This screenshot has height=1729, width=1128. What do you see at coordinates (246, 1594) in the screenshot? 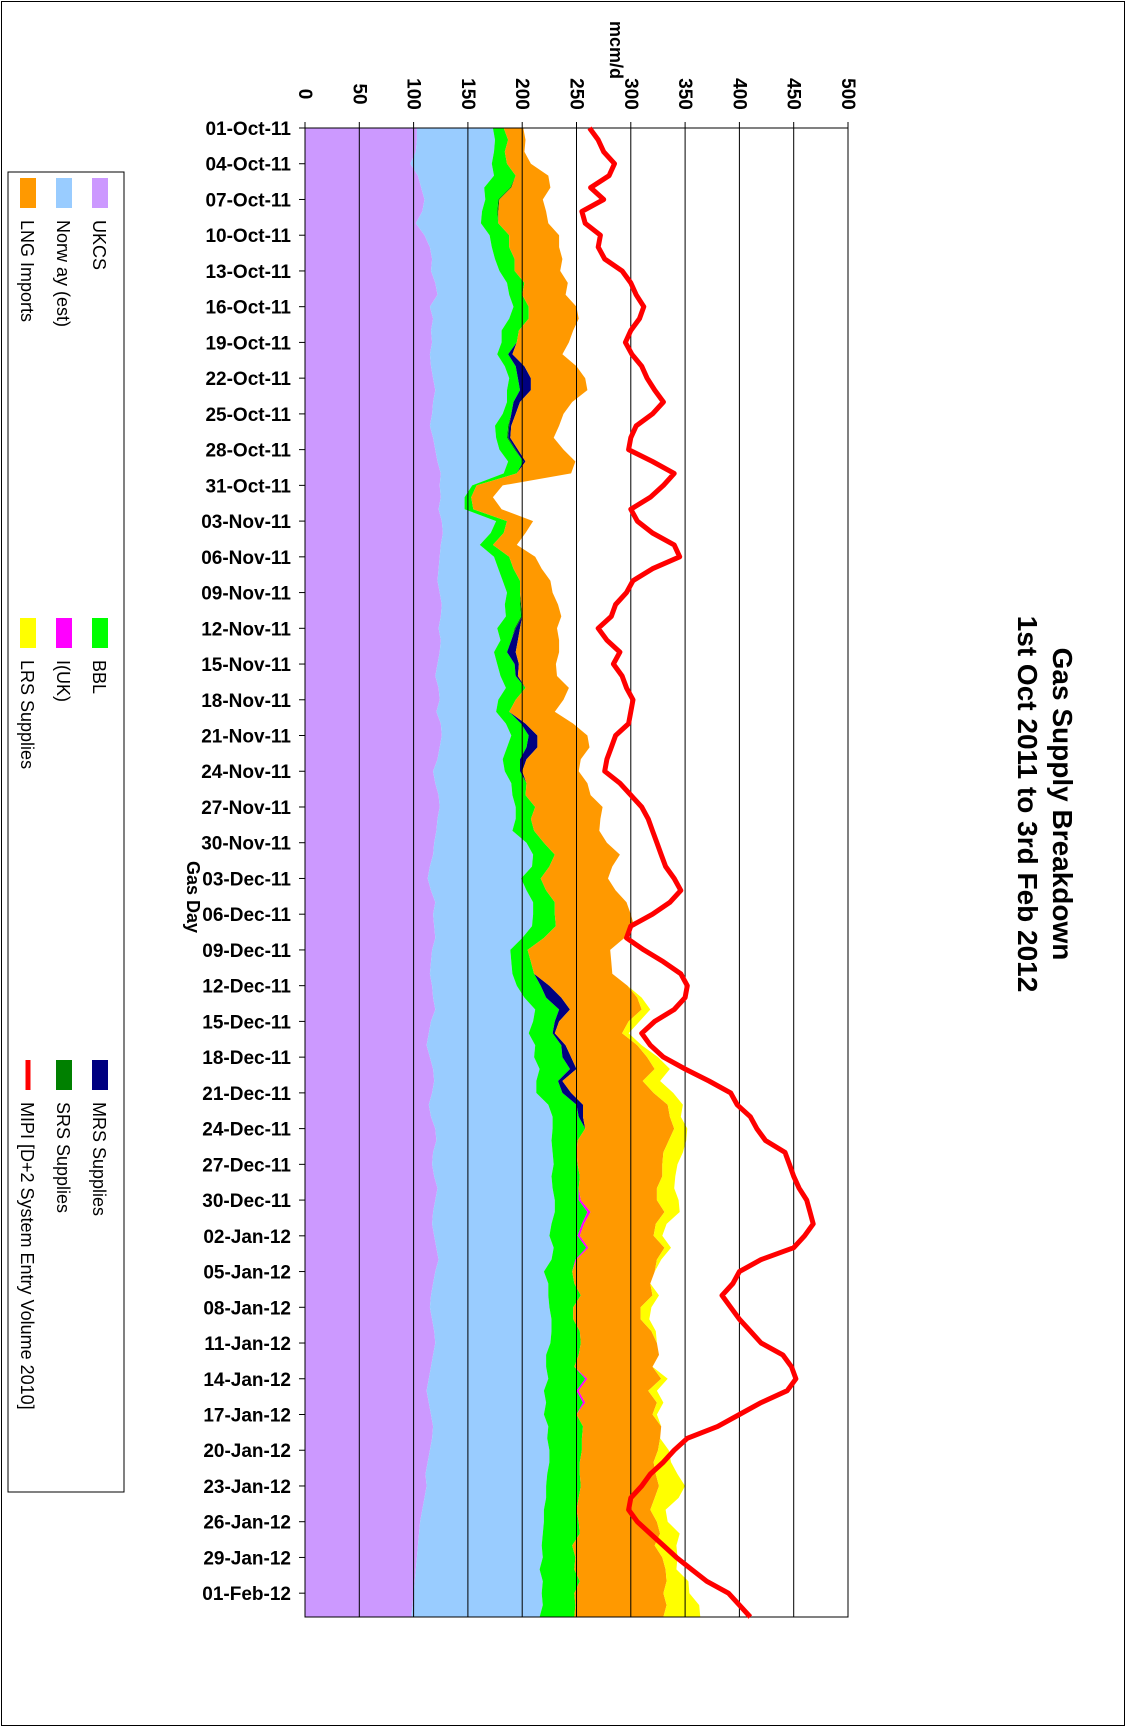
I see `date-tick-label: 01-Feb-12` at bounding box center [246, 1594].